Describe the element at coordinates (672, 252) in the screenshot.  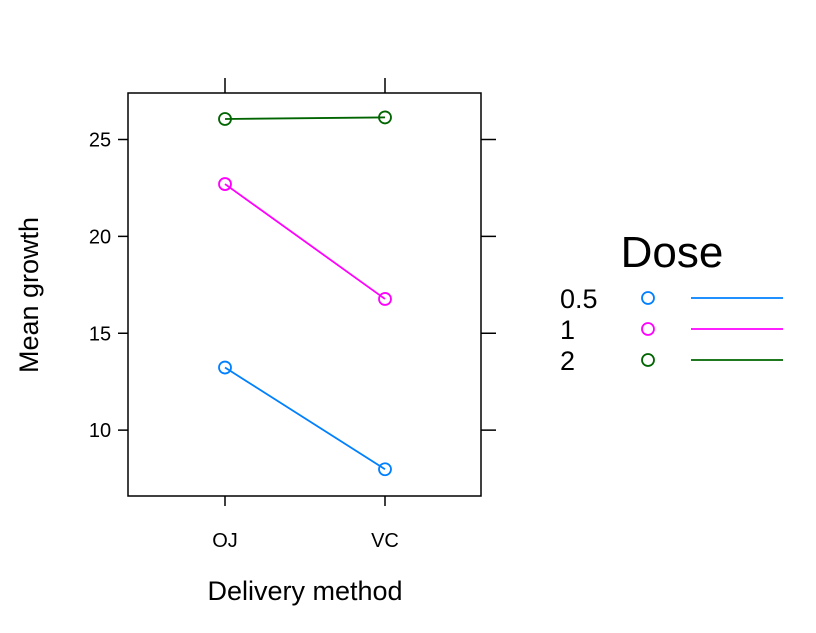
I see `legend-title: Dose` at that location.